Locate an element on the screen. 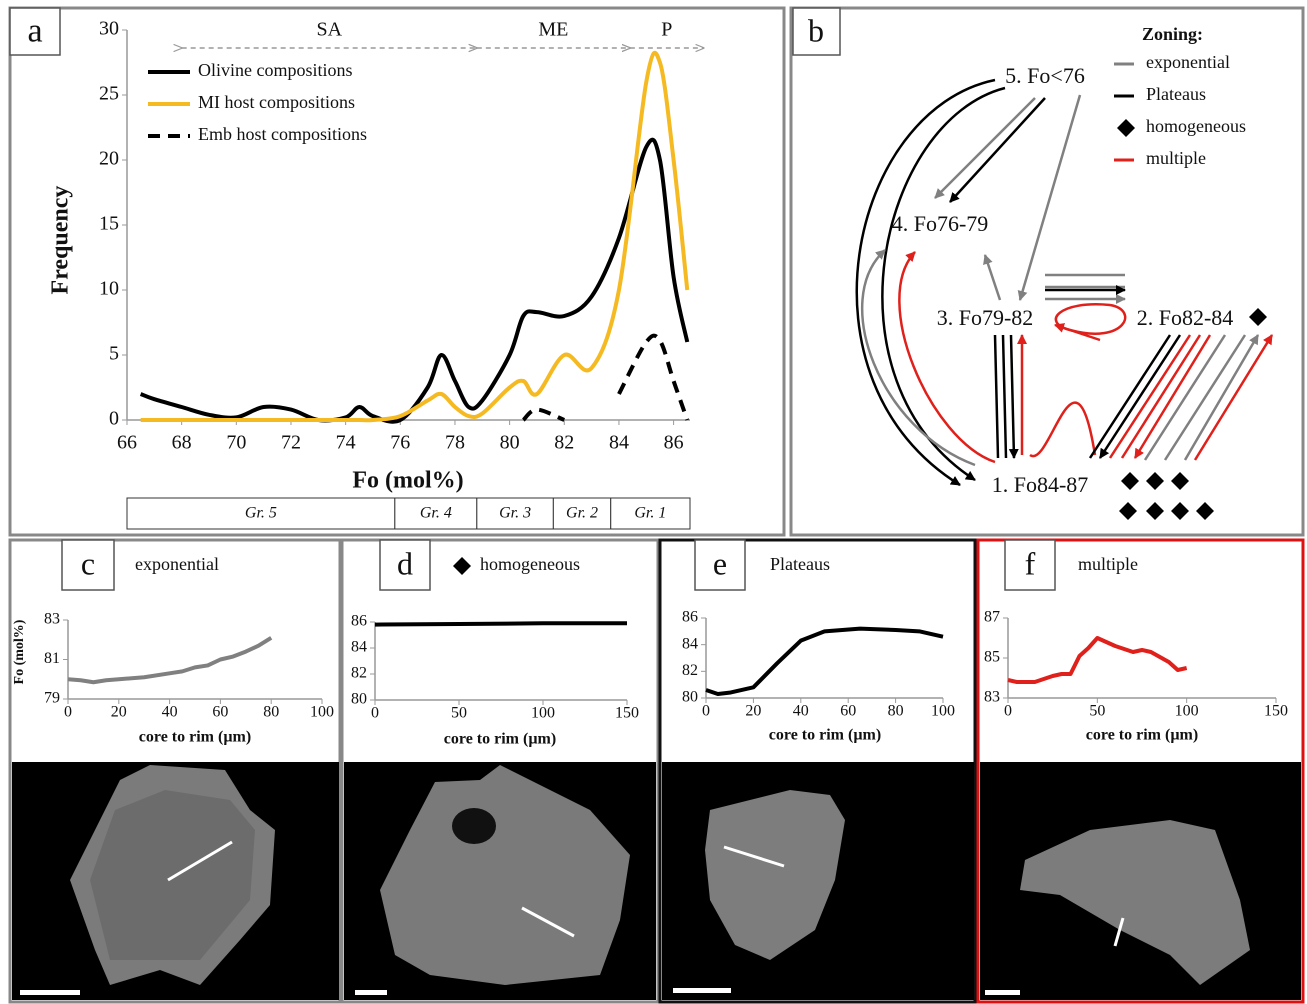  panel-label: f is located at coordinates (1030, 563).